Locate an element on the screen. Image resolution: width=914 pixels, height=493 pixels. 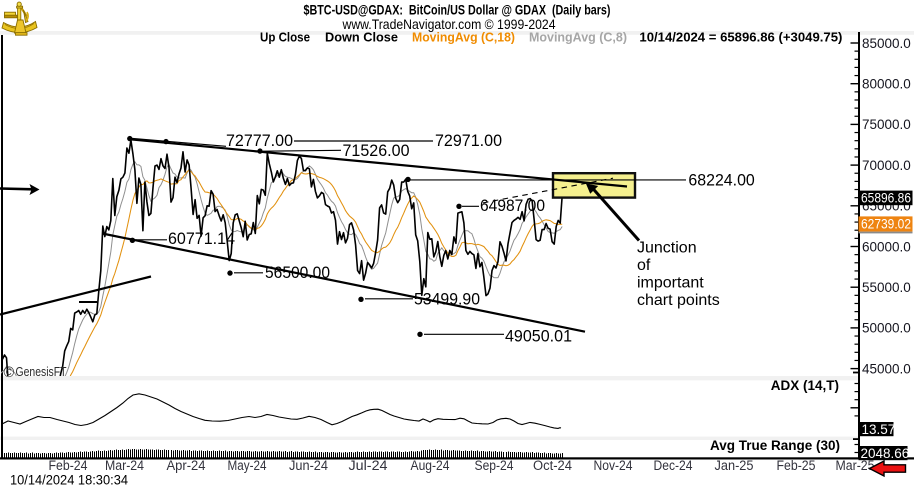
svg-text: Mar-24 is located at coordinates (124, 465).